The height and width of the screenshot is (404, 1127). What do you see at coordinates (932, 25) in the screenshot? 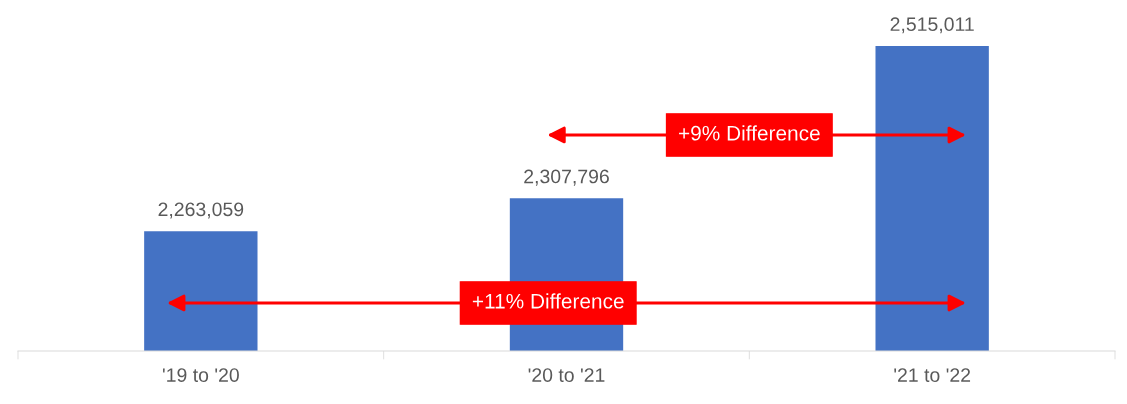
I see `data-label: 2,515,011` at bounding box center [932, 25].